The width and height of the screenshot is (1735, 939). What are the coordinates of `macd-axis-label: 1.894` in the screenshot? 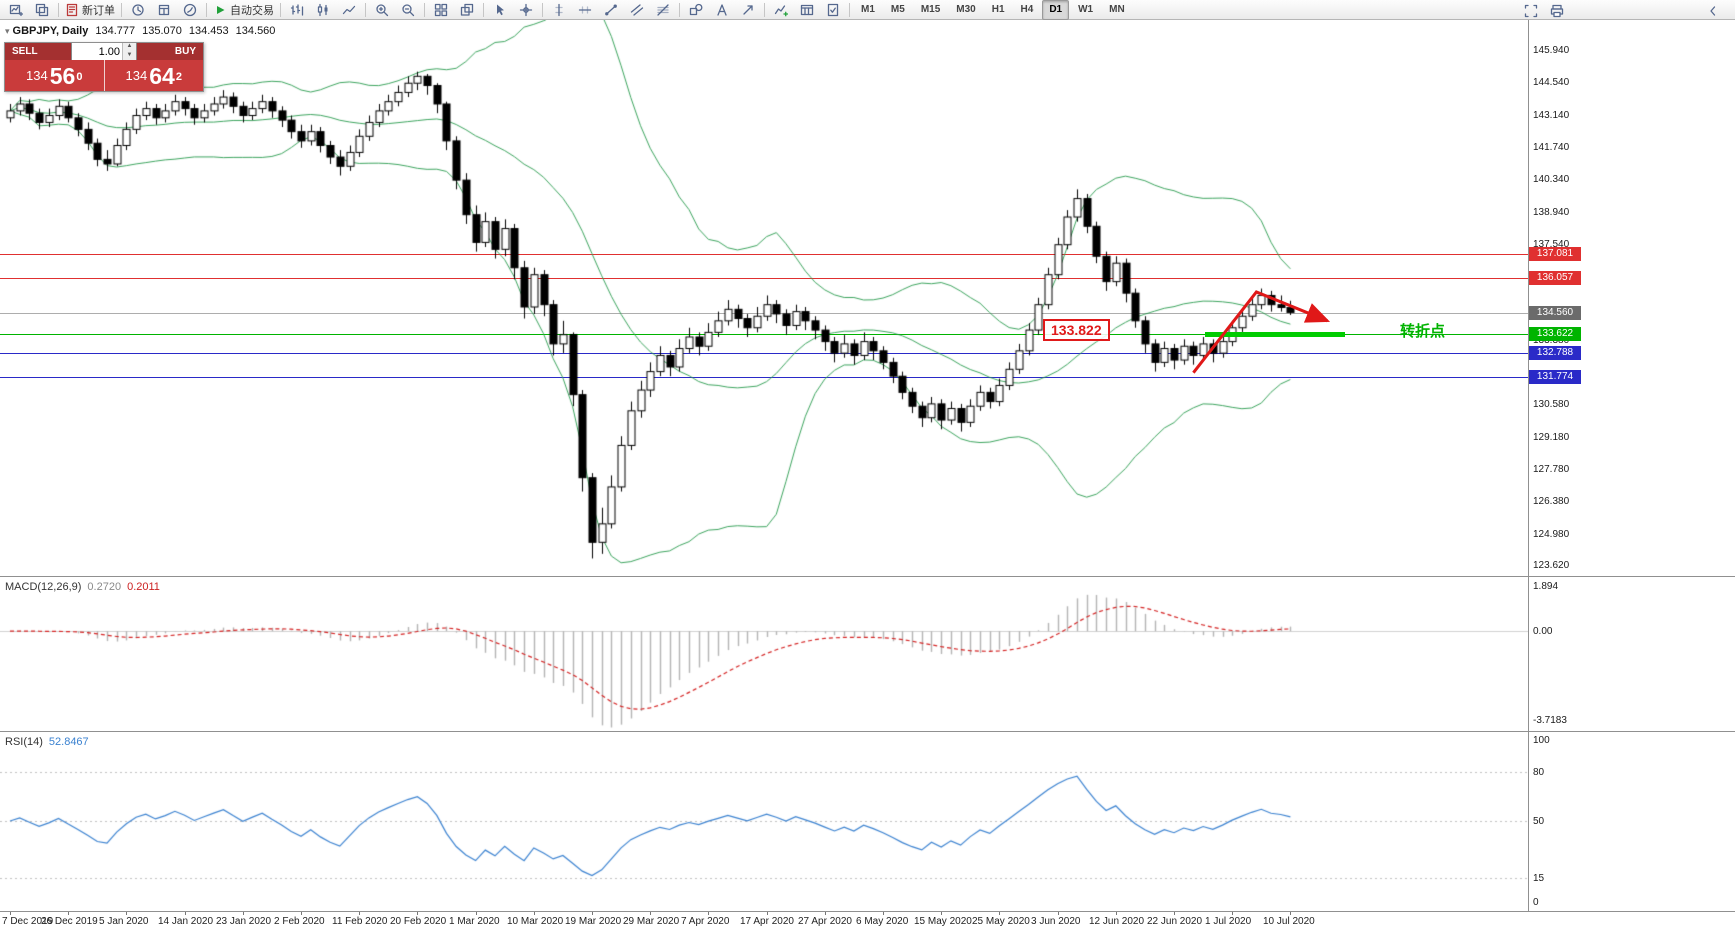 It's located at (1546, 586).